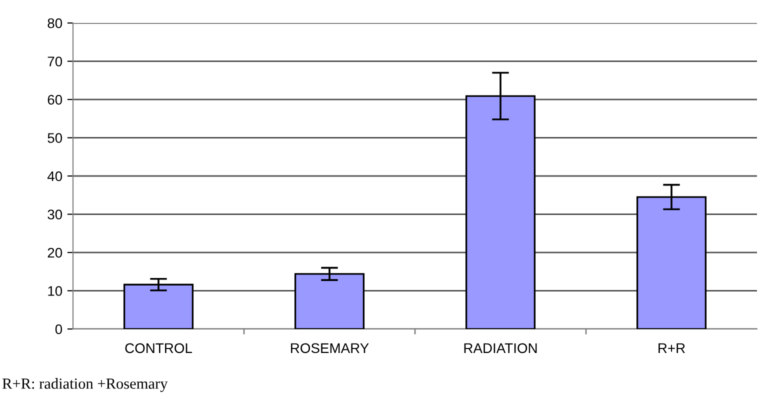 The width and height of the screenshot is (759, 402). I want to click on y-tick-label: 70, so click(55, 61).